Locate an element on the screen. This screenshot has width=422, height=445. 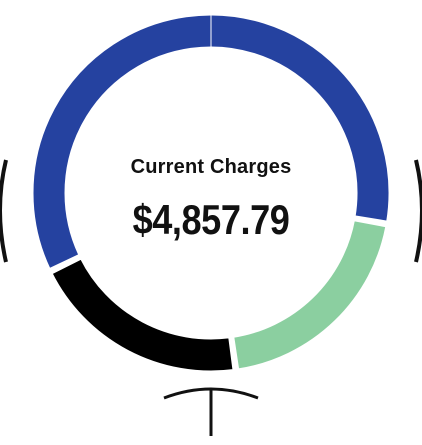
pointer-tee-icon is located at coordinates (211, 411).